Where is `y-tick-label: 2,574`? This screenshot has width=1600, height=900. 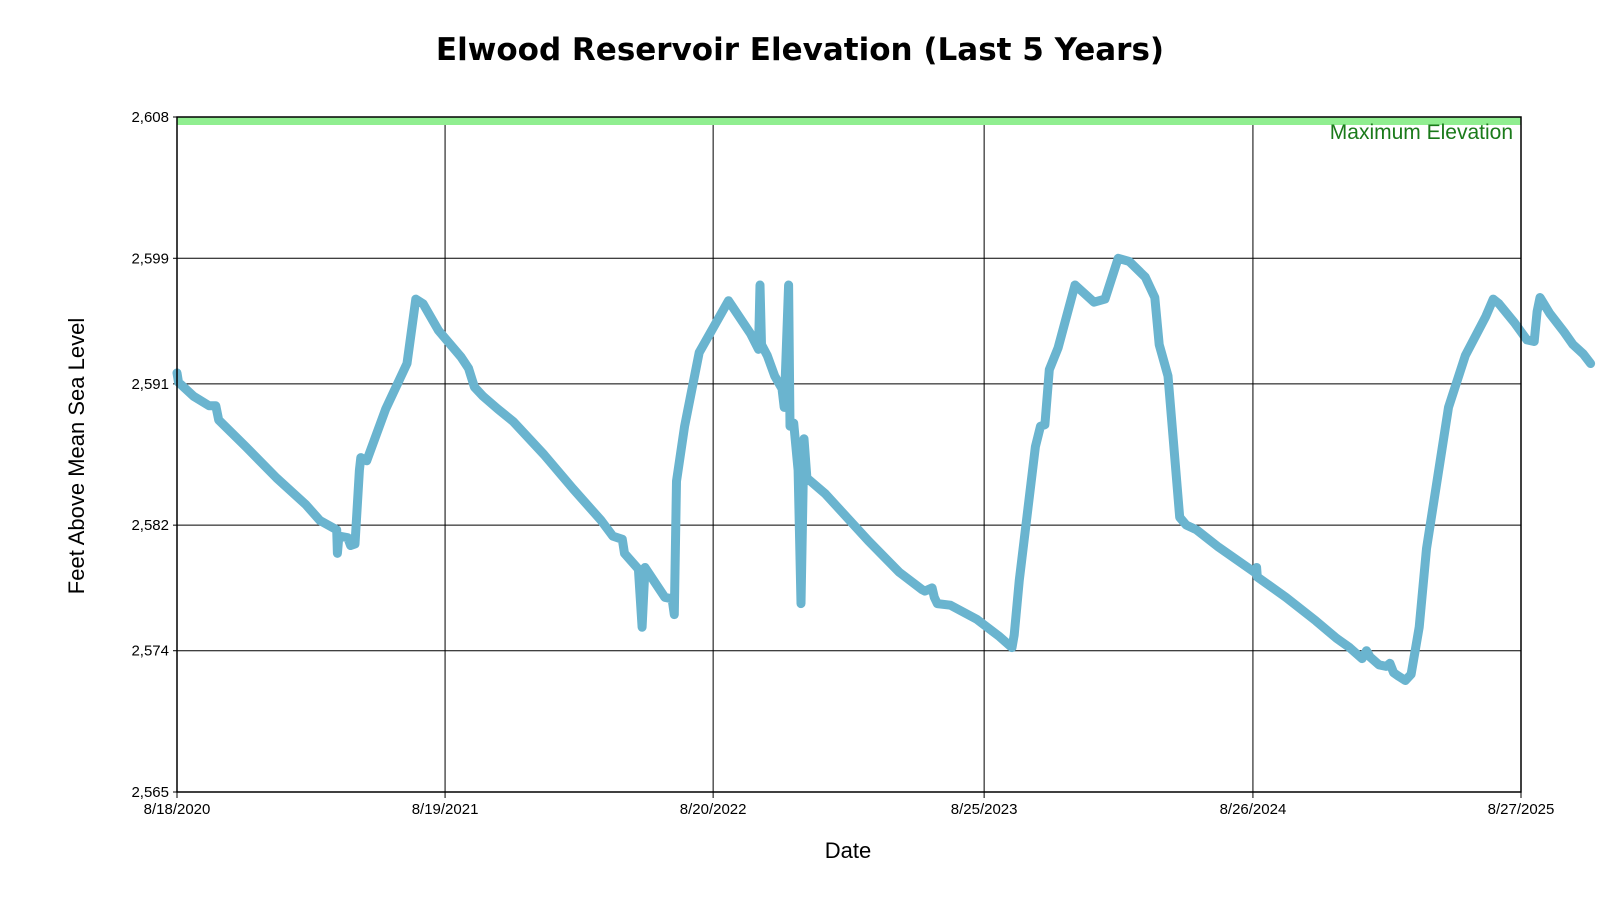
y-tick-label: 2,574 is located at coordinates (150, 651).